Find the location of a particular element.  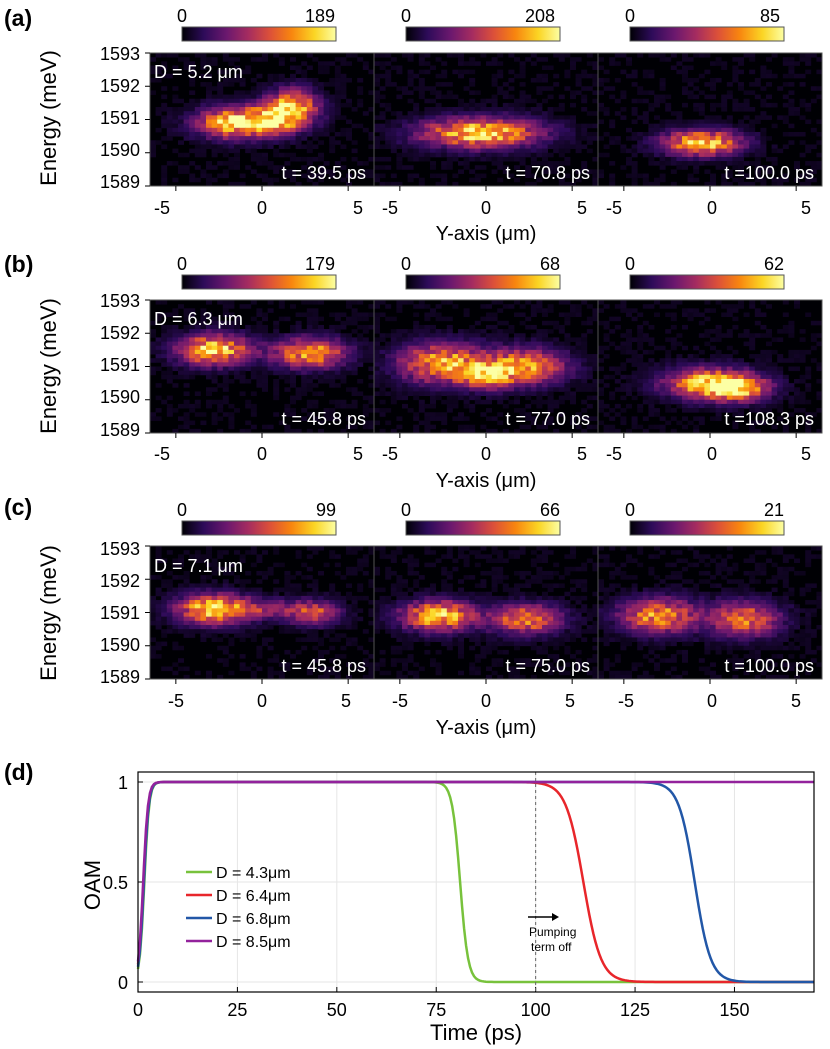

colorbar-min-label: 0 is located at coordinates (182, 510).